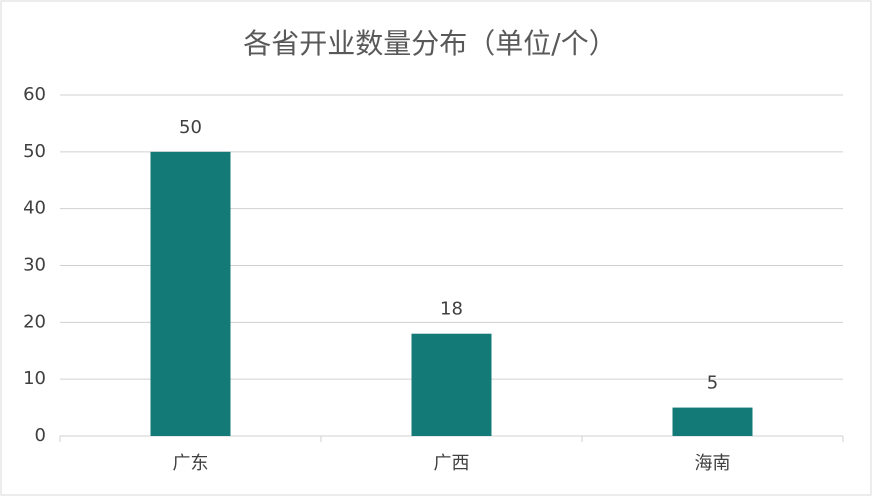  Describe the element at coordinates (34, 94) in the screenshot. I see `y-tick-label: 60` at that location.